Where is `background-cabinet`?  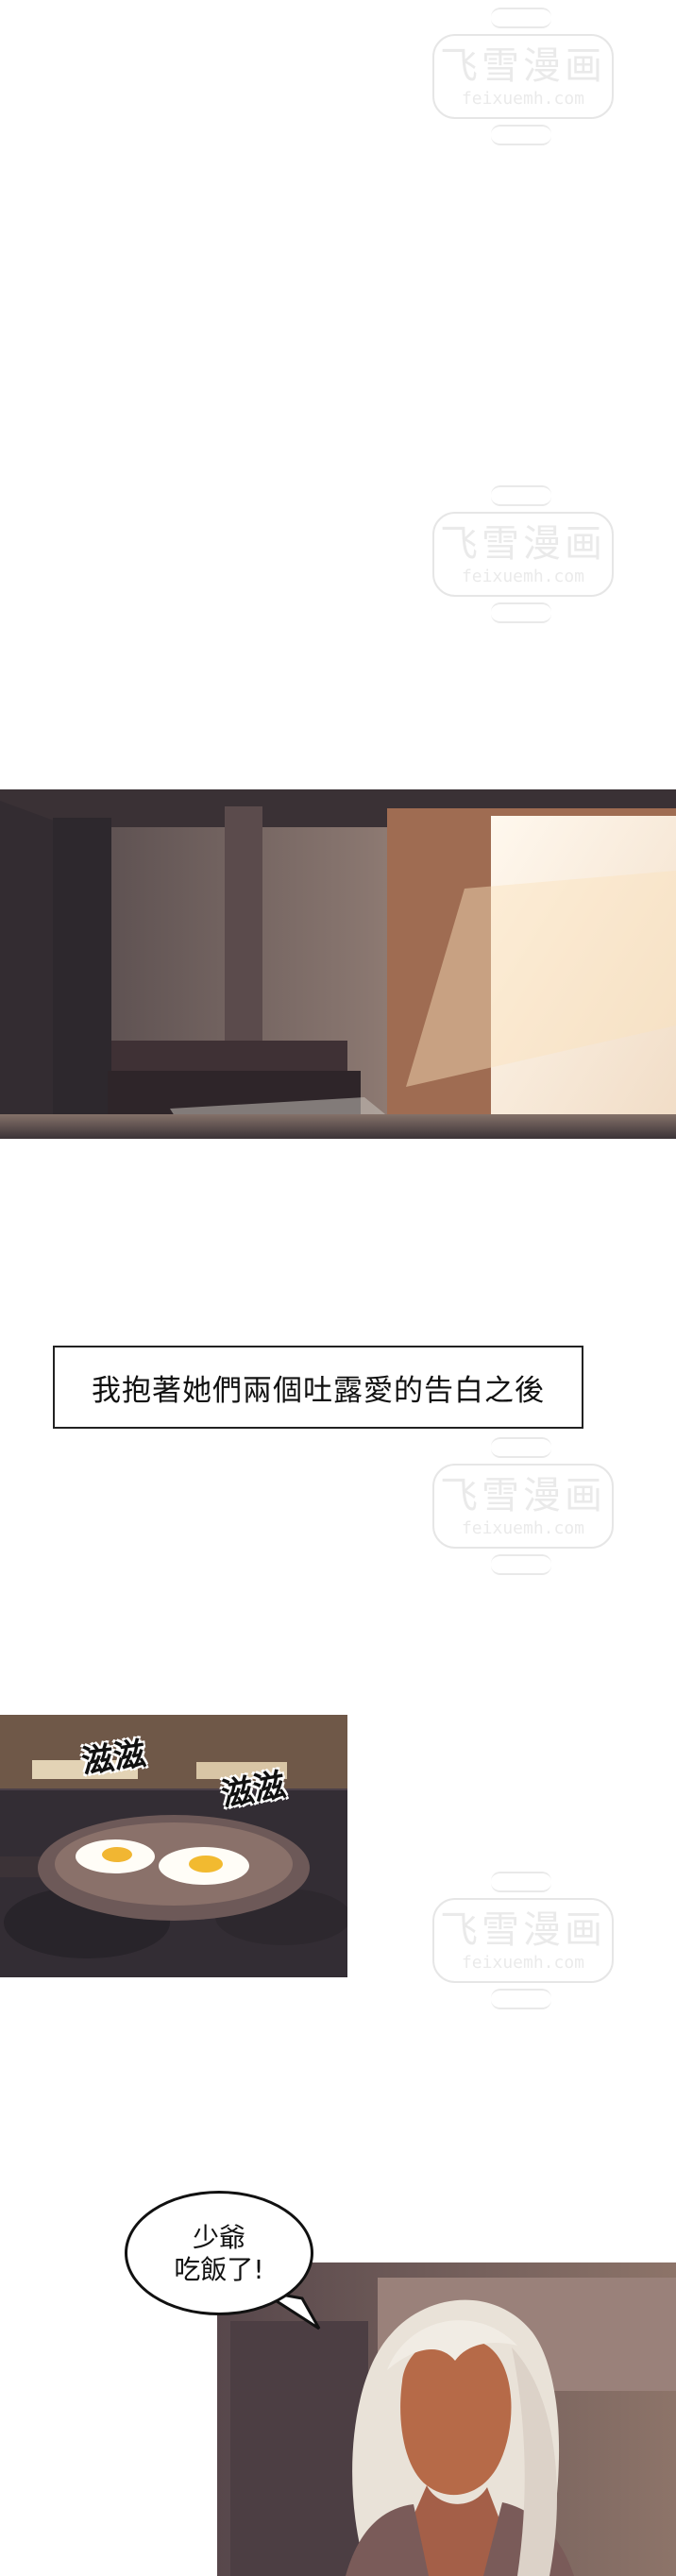
background-cabinet is located at coordinates (299, 2448).